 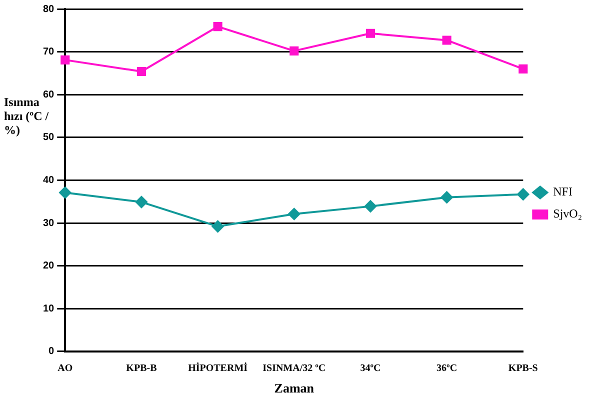 What do you see at coordinates (49, 223) in the screenshot?
I see `y-tick-label: 30` at bounding box center [49, 223].